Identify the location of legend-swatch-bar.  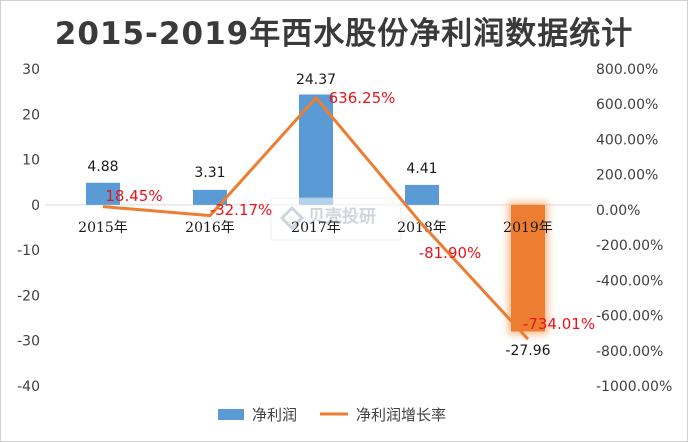
(231, 414).